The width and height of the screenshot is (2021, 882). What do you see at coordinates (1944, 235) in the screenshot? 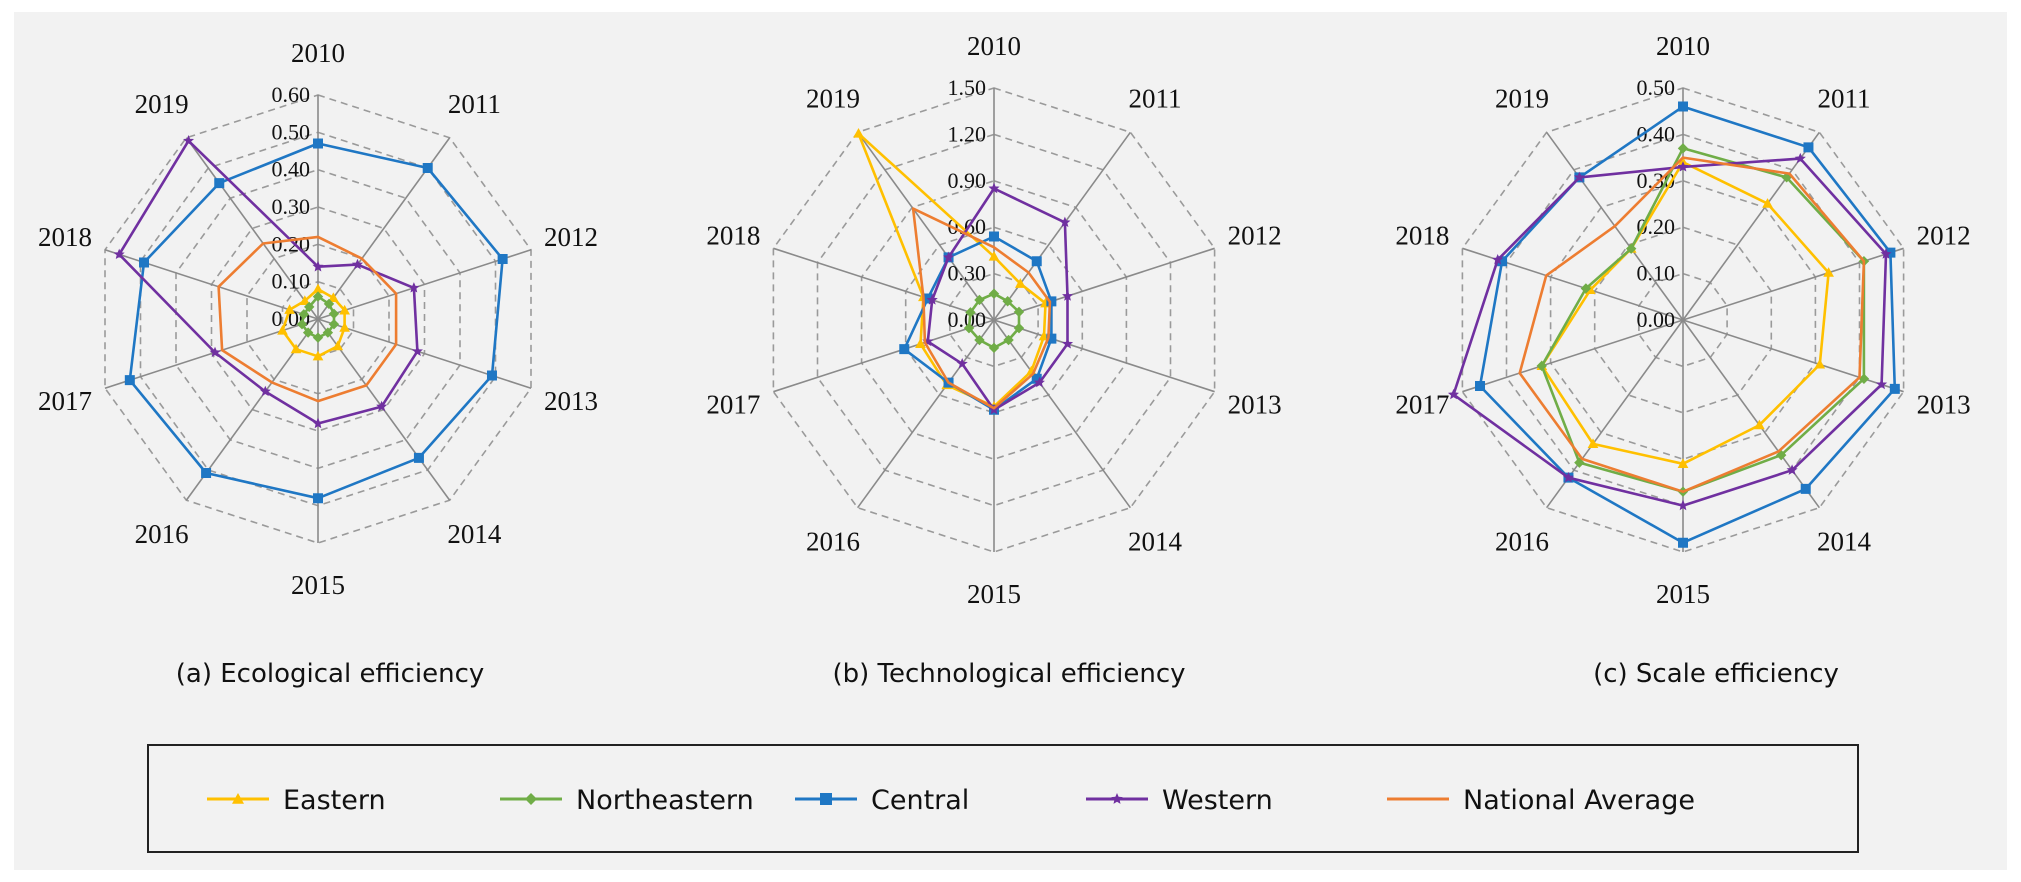
I see `category-label-2012: 2012` at bounding box center [1944, 235].